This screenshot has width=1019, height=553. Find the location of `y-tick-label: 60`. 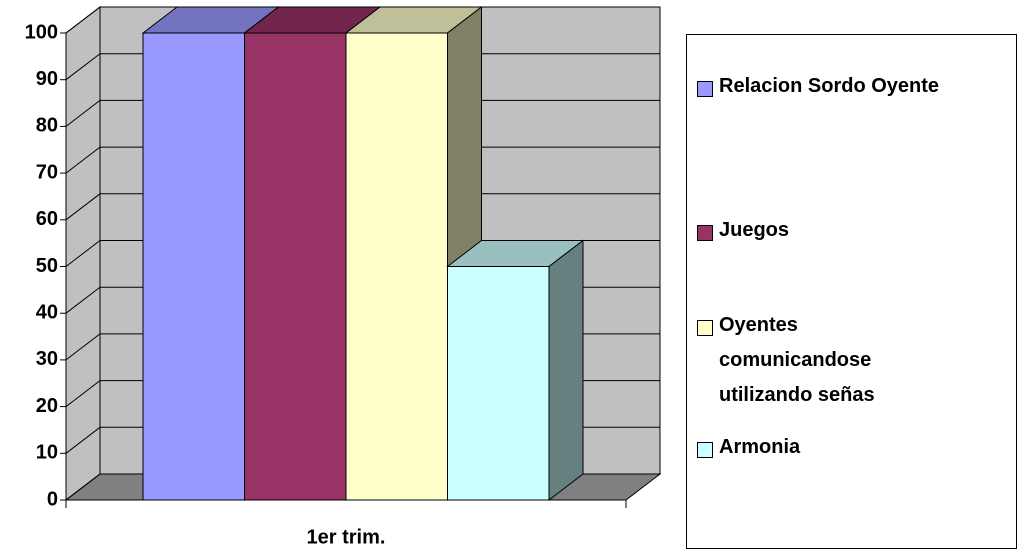

y-tick-label: 60 is located at coordinates (47, 219).